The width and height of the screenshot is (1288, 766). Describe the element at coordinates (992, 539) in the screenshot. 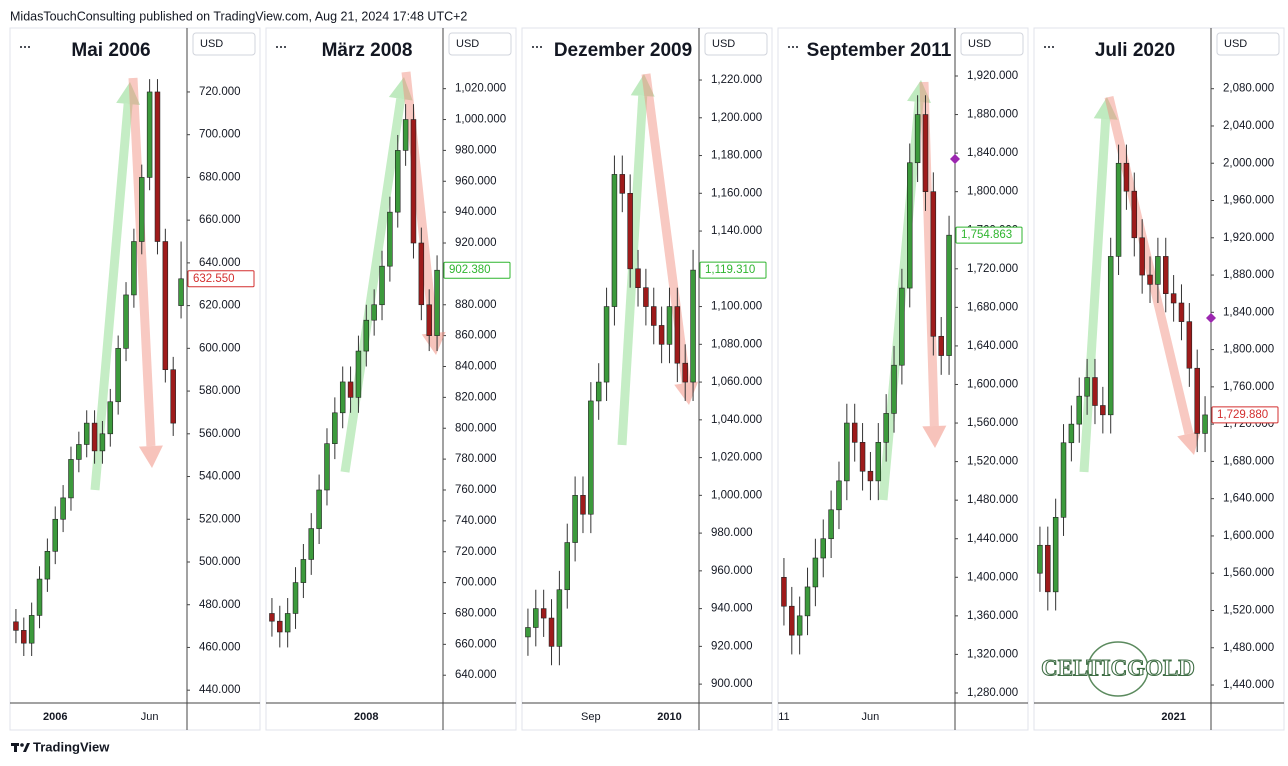

I see `y-tick-label: 1,440.000` at that location.